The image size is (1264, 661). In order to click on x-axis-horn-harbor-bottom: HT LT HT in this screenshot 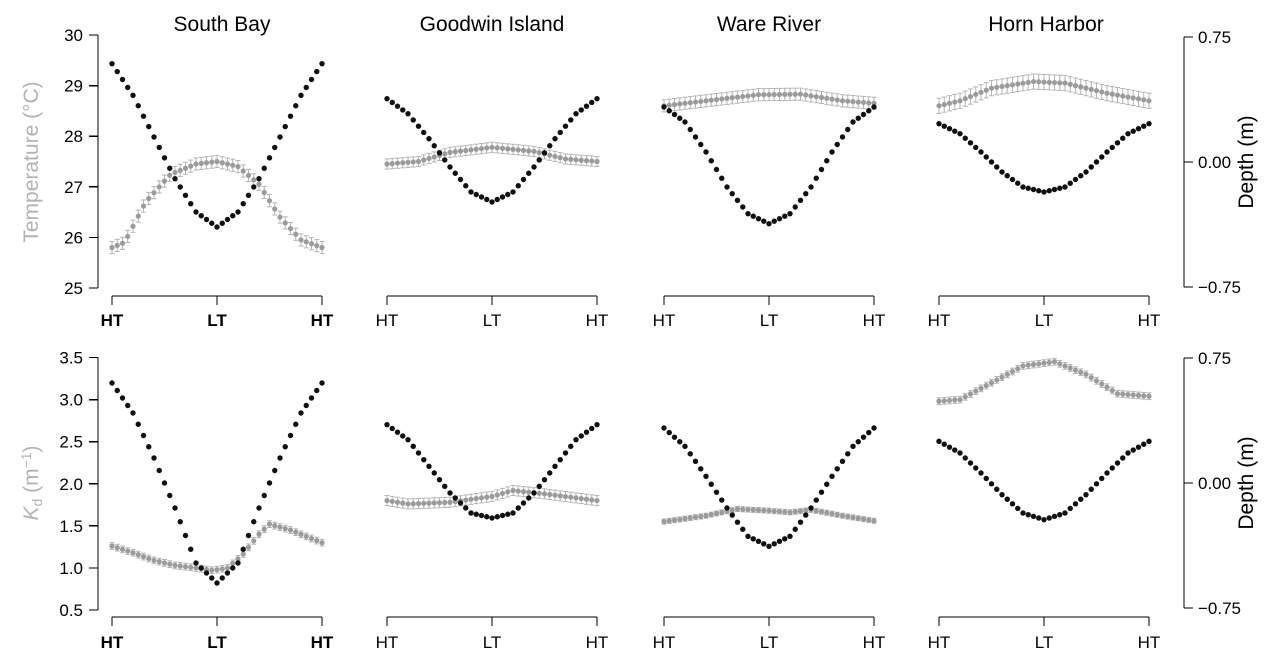, I will do `click(1044, 634)`.